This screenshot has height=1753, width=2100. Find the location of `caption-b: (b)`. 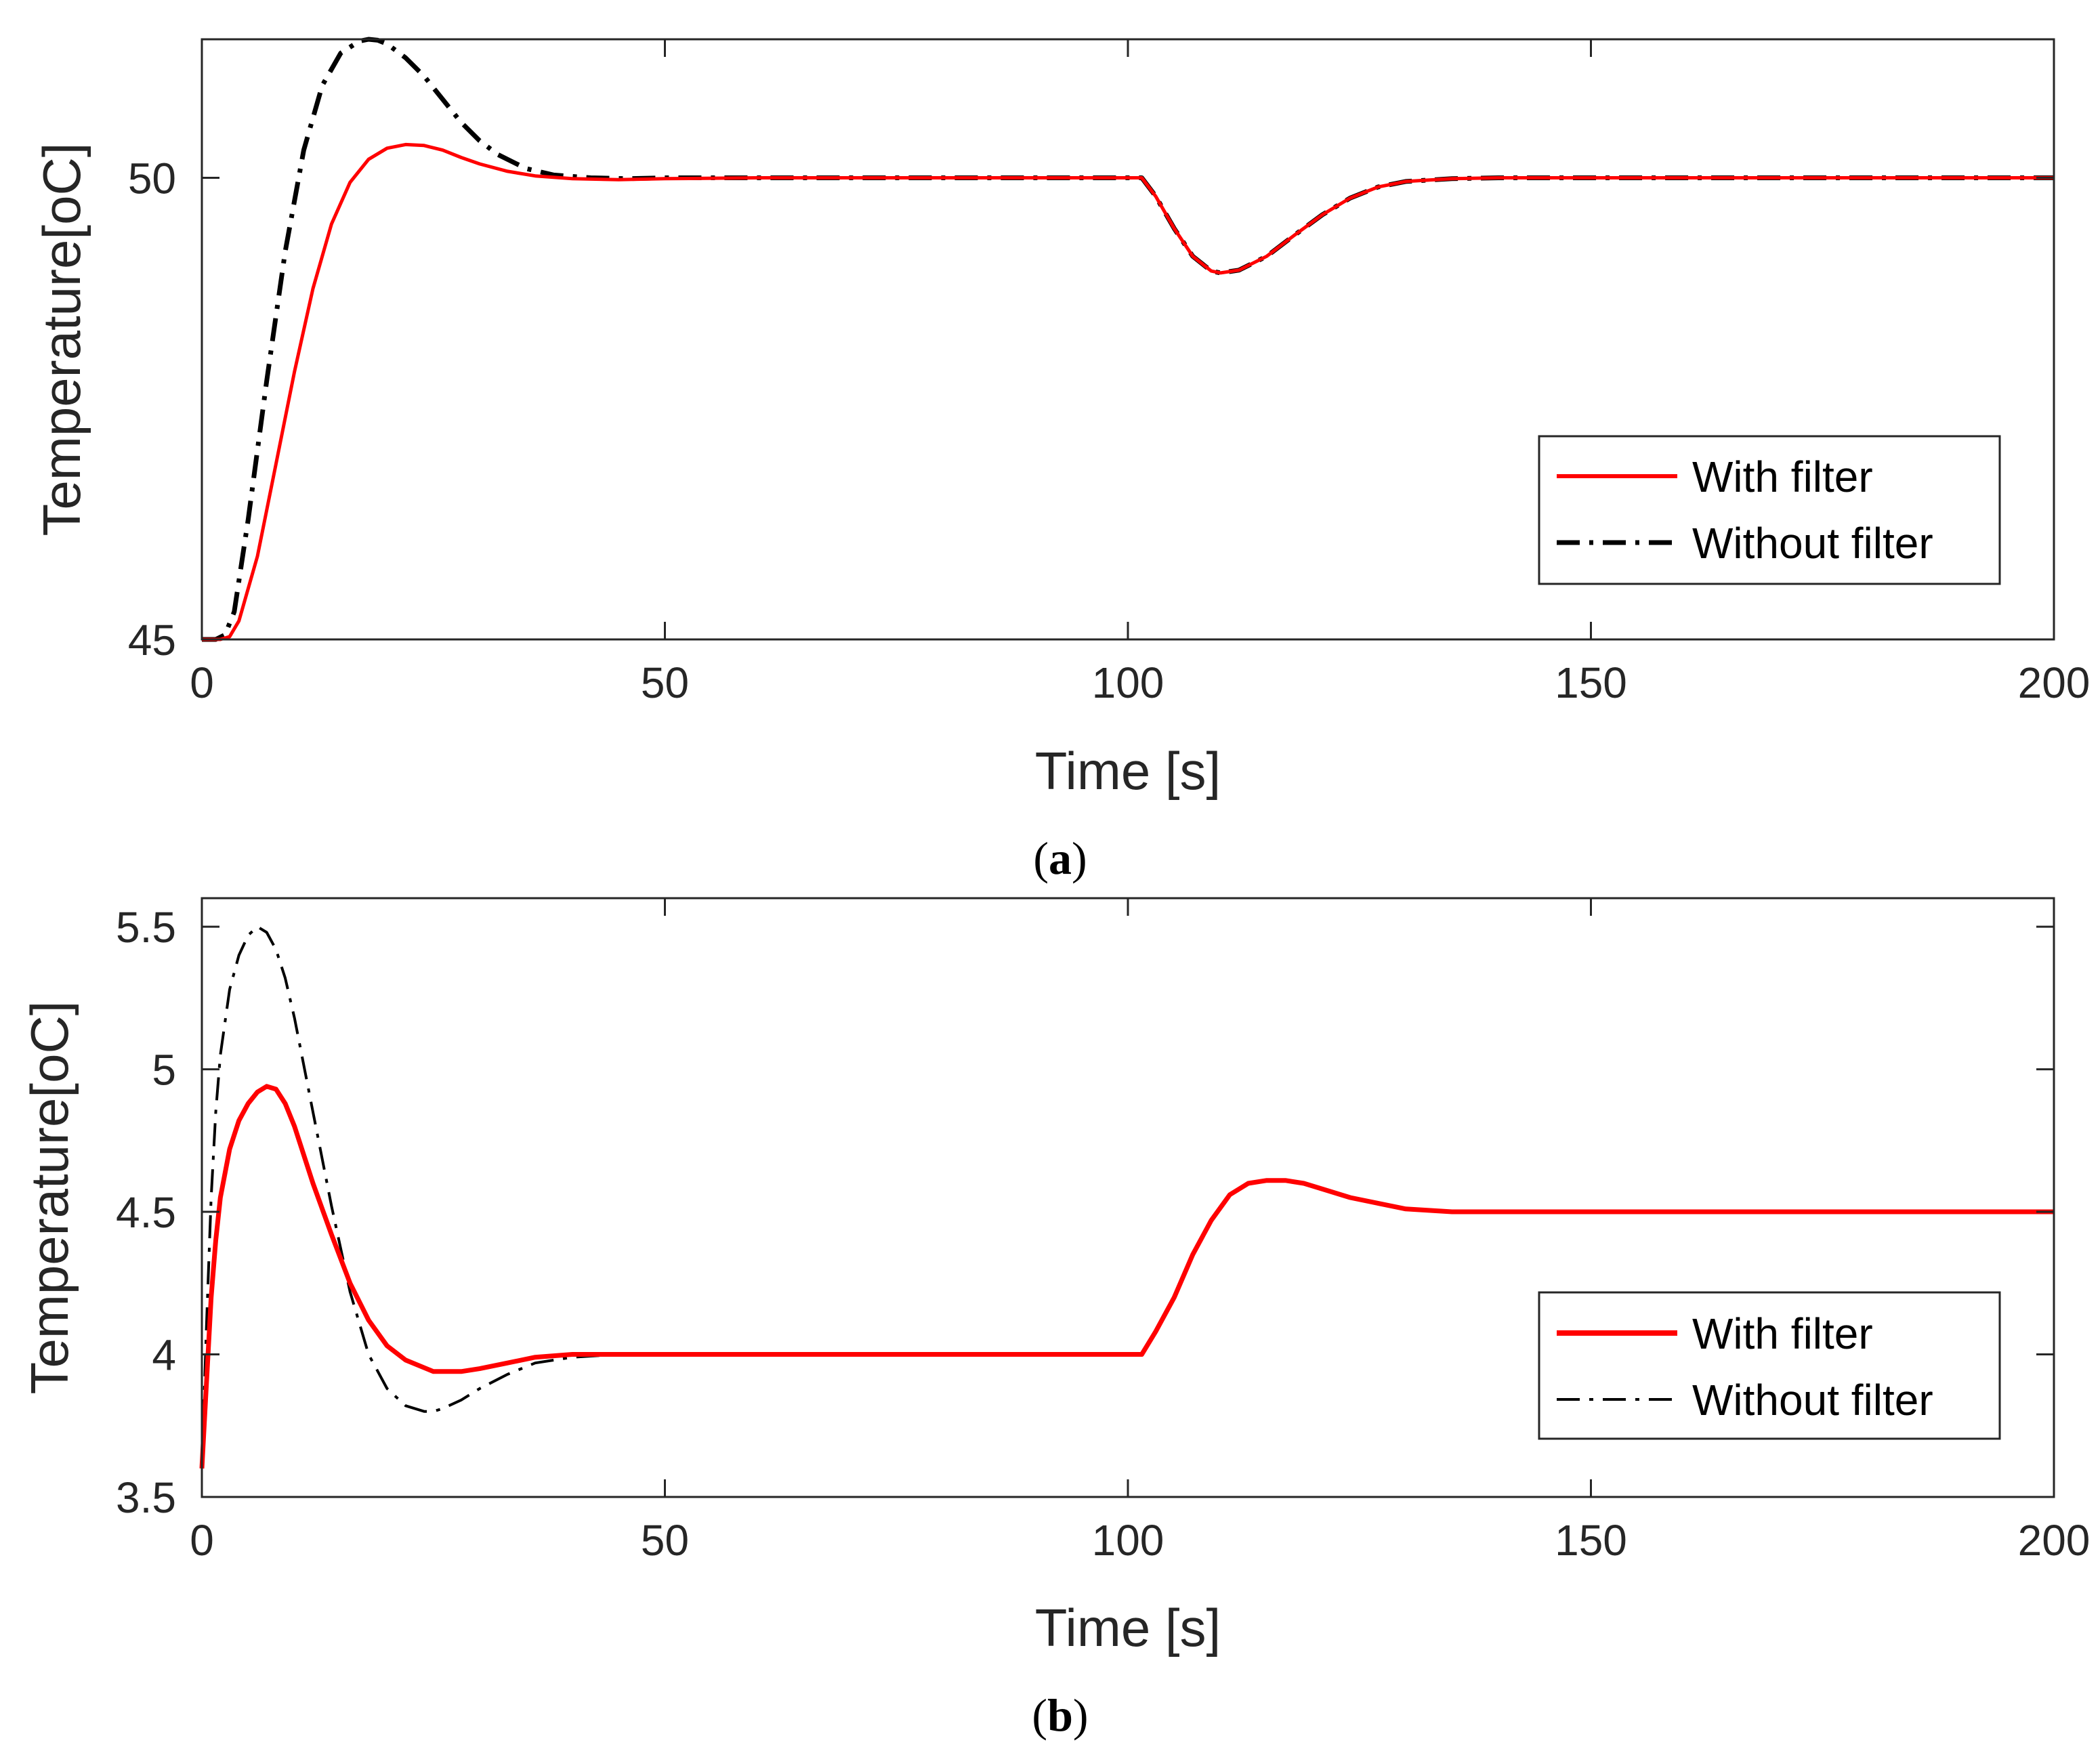

caption-b: (b) is located at coordinates (1060, 1715).